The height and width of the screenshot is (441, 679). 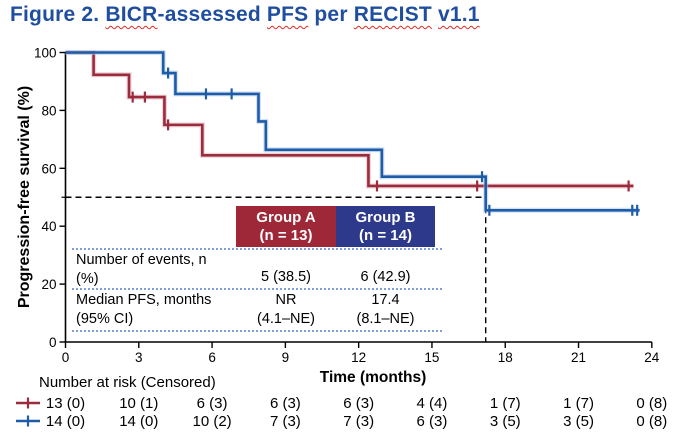 I want to click on group-a-header: Group A (n = 13), so click(x=286, y=226).